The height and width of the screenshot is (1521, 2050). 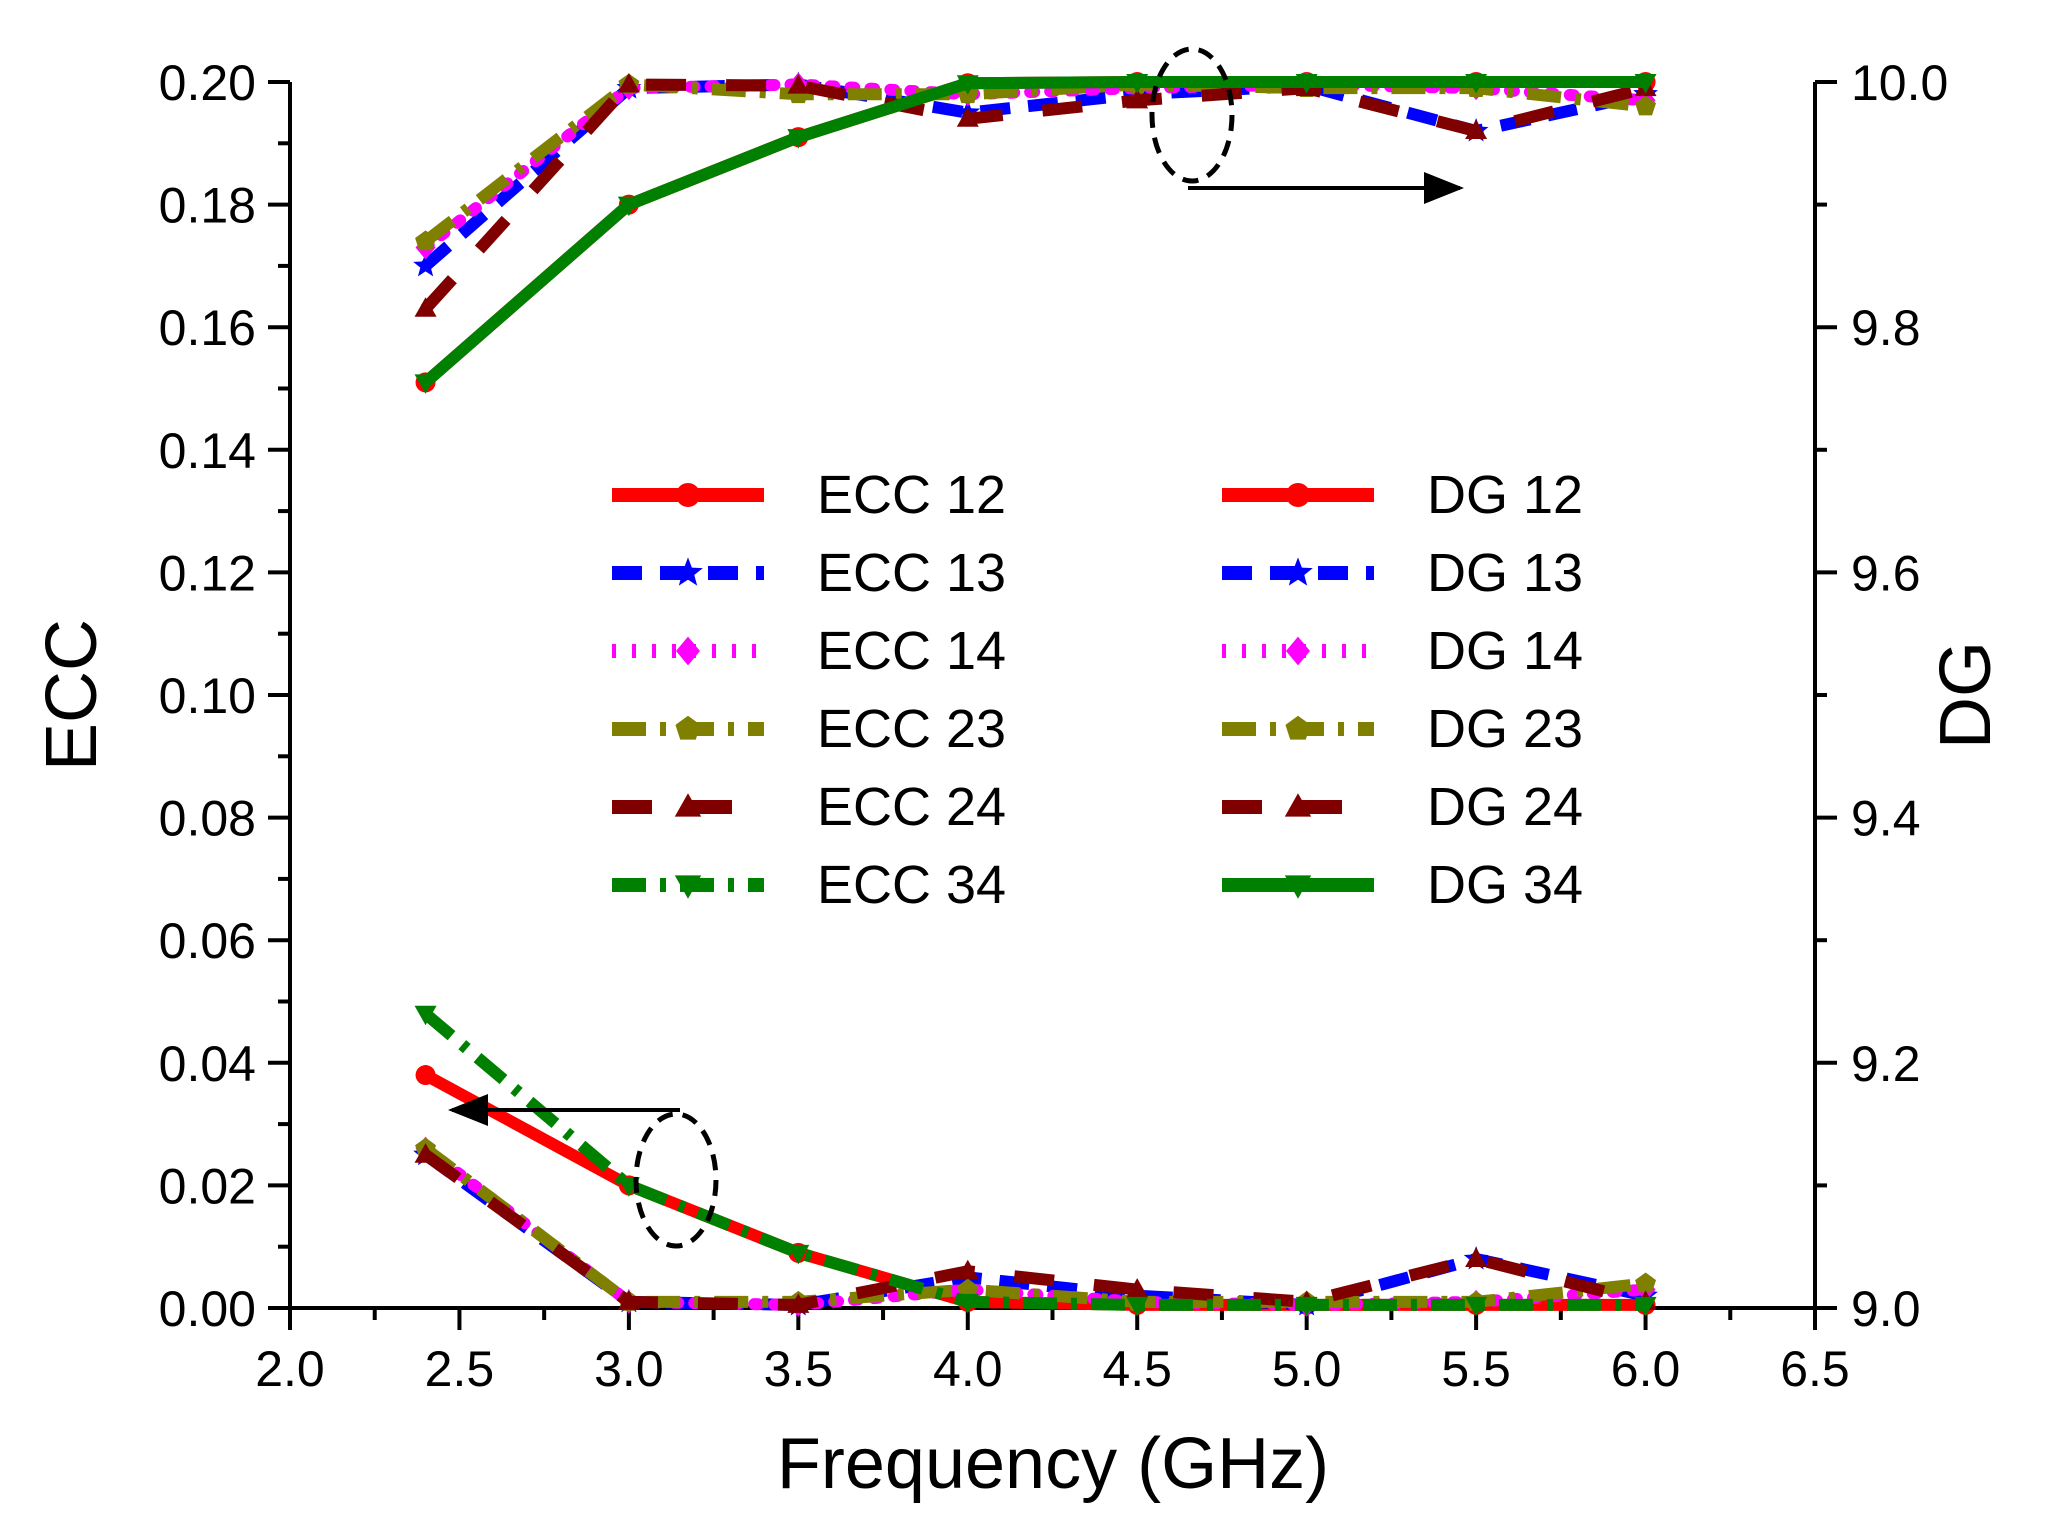 What do you see at coordinates (207, 1309) in the screenshot?
I see `y-left-tick-label: 0.00` at bounding box center [207, 1309].